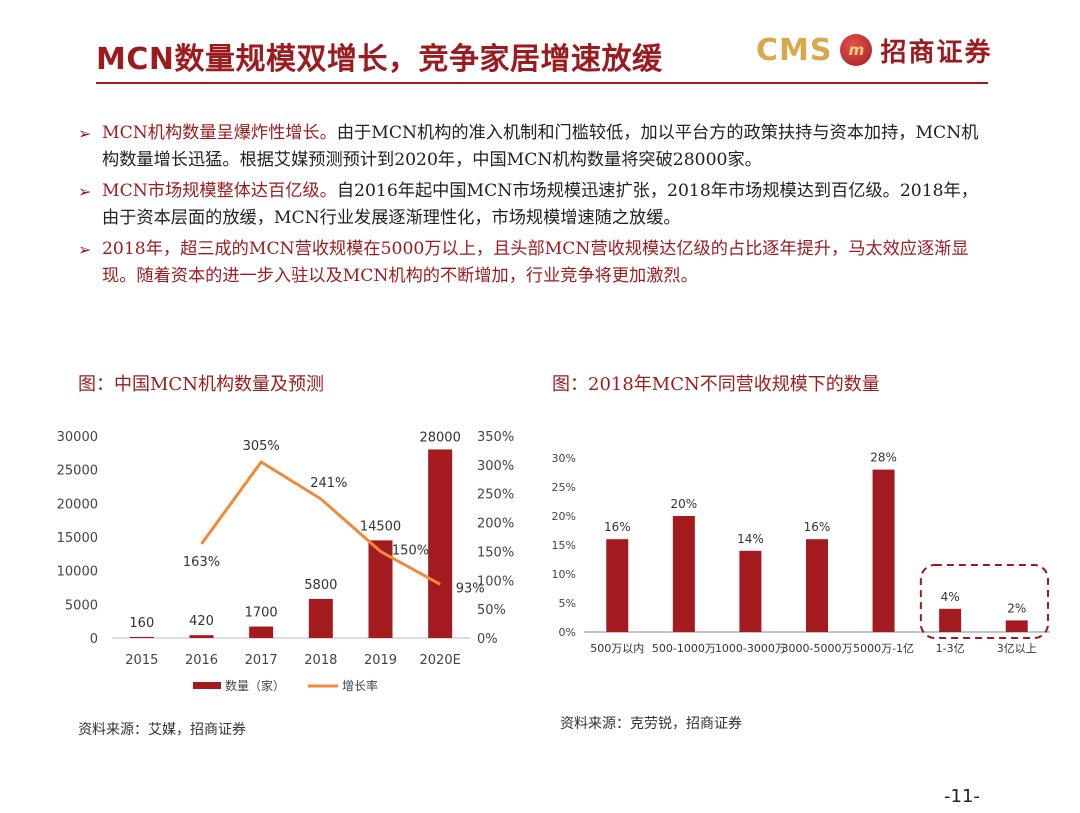  What do you see at coordinates (470, 588) in the screenshot?
I see `line-data-label: 93%` at bounding box center [470, 588].